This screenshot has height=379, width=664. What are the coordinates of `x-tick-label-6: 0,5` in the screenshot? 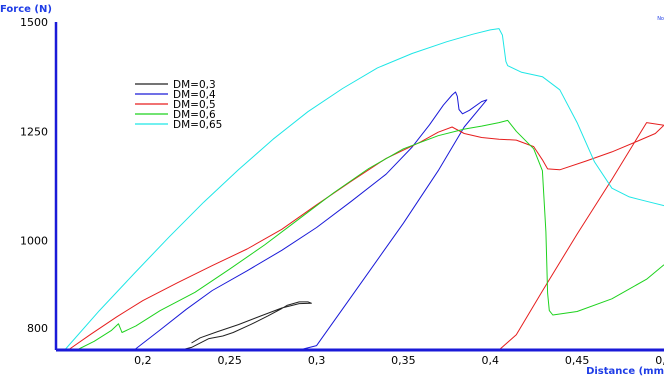 It's located at (659, 360).